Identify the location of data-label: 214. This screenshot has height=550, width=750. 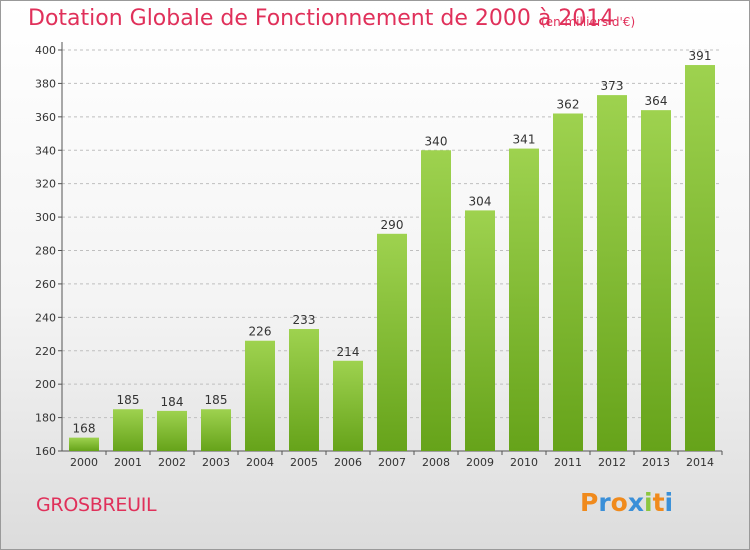
(348, 352).